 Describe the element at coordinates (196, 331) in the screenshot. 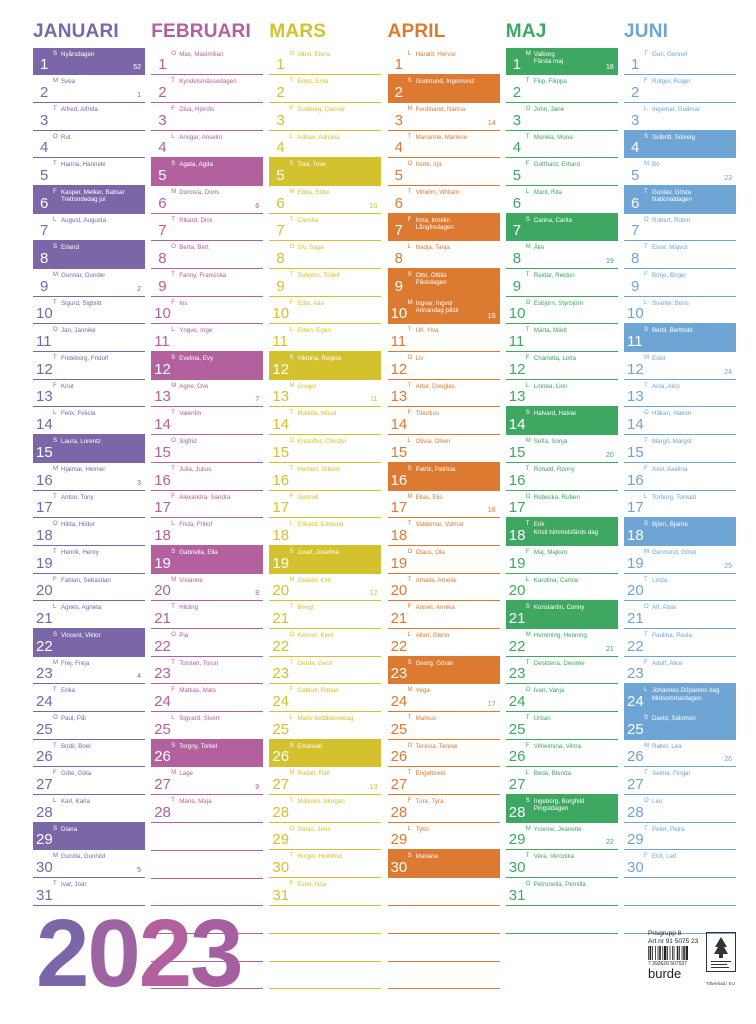

I see `name-day: Yngve, Inge` at that location.